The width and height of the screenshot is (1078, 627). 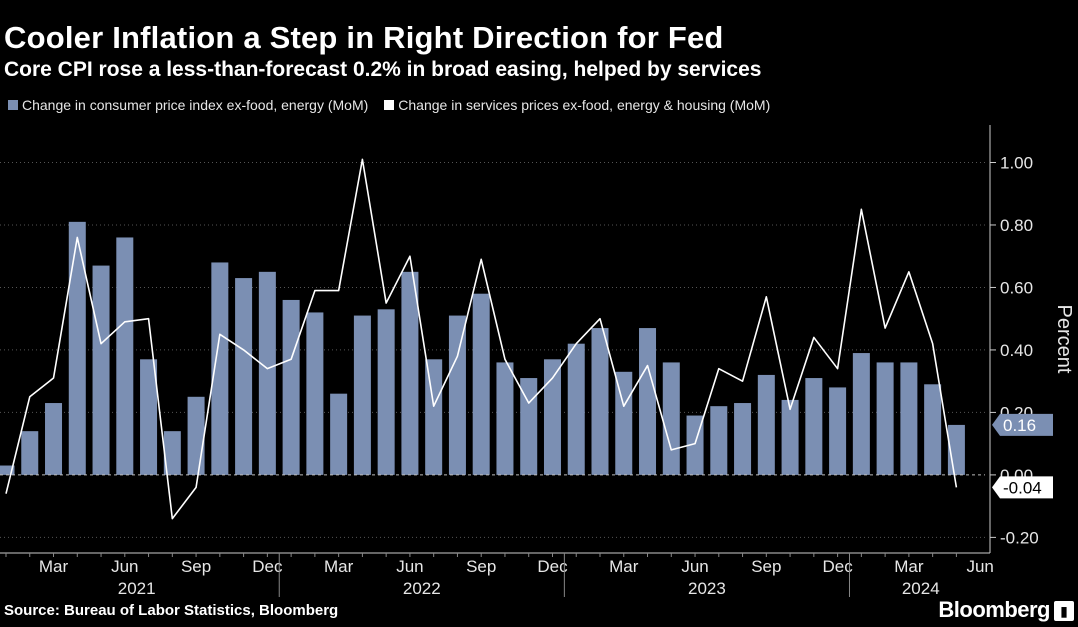 What do you see at coordinates (1016, 162) in the screenshot?
I see `y-tick-label: 1.00` at bounding box center [1016, 162].